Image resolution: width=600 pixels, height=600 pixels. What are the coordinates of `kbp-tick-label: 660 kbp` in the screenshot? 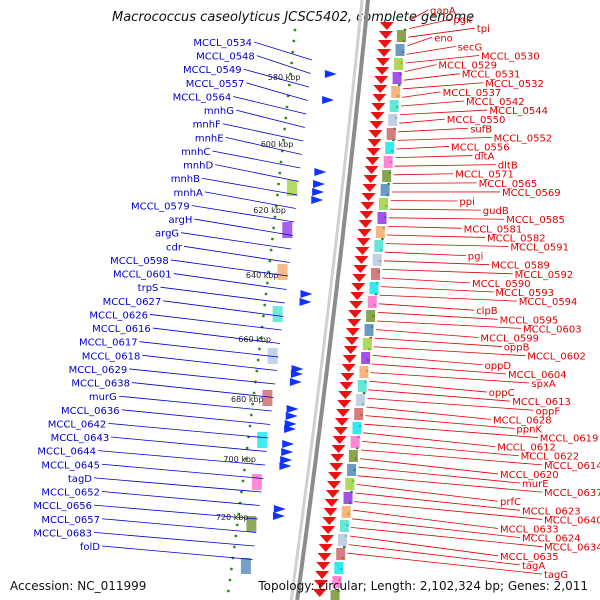 It's located at (254, 339).